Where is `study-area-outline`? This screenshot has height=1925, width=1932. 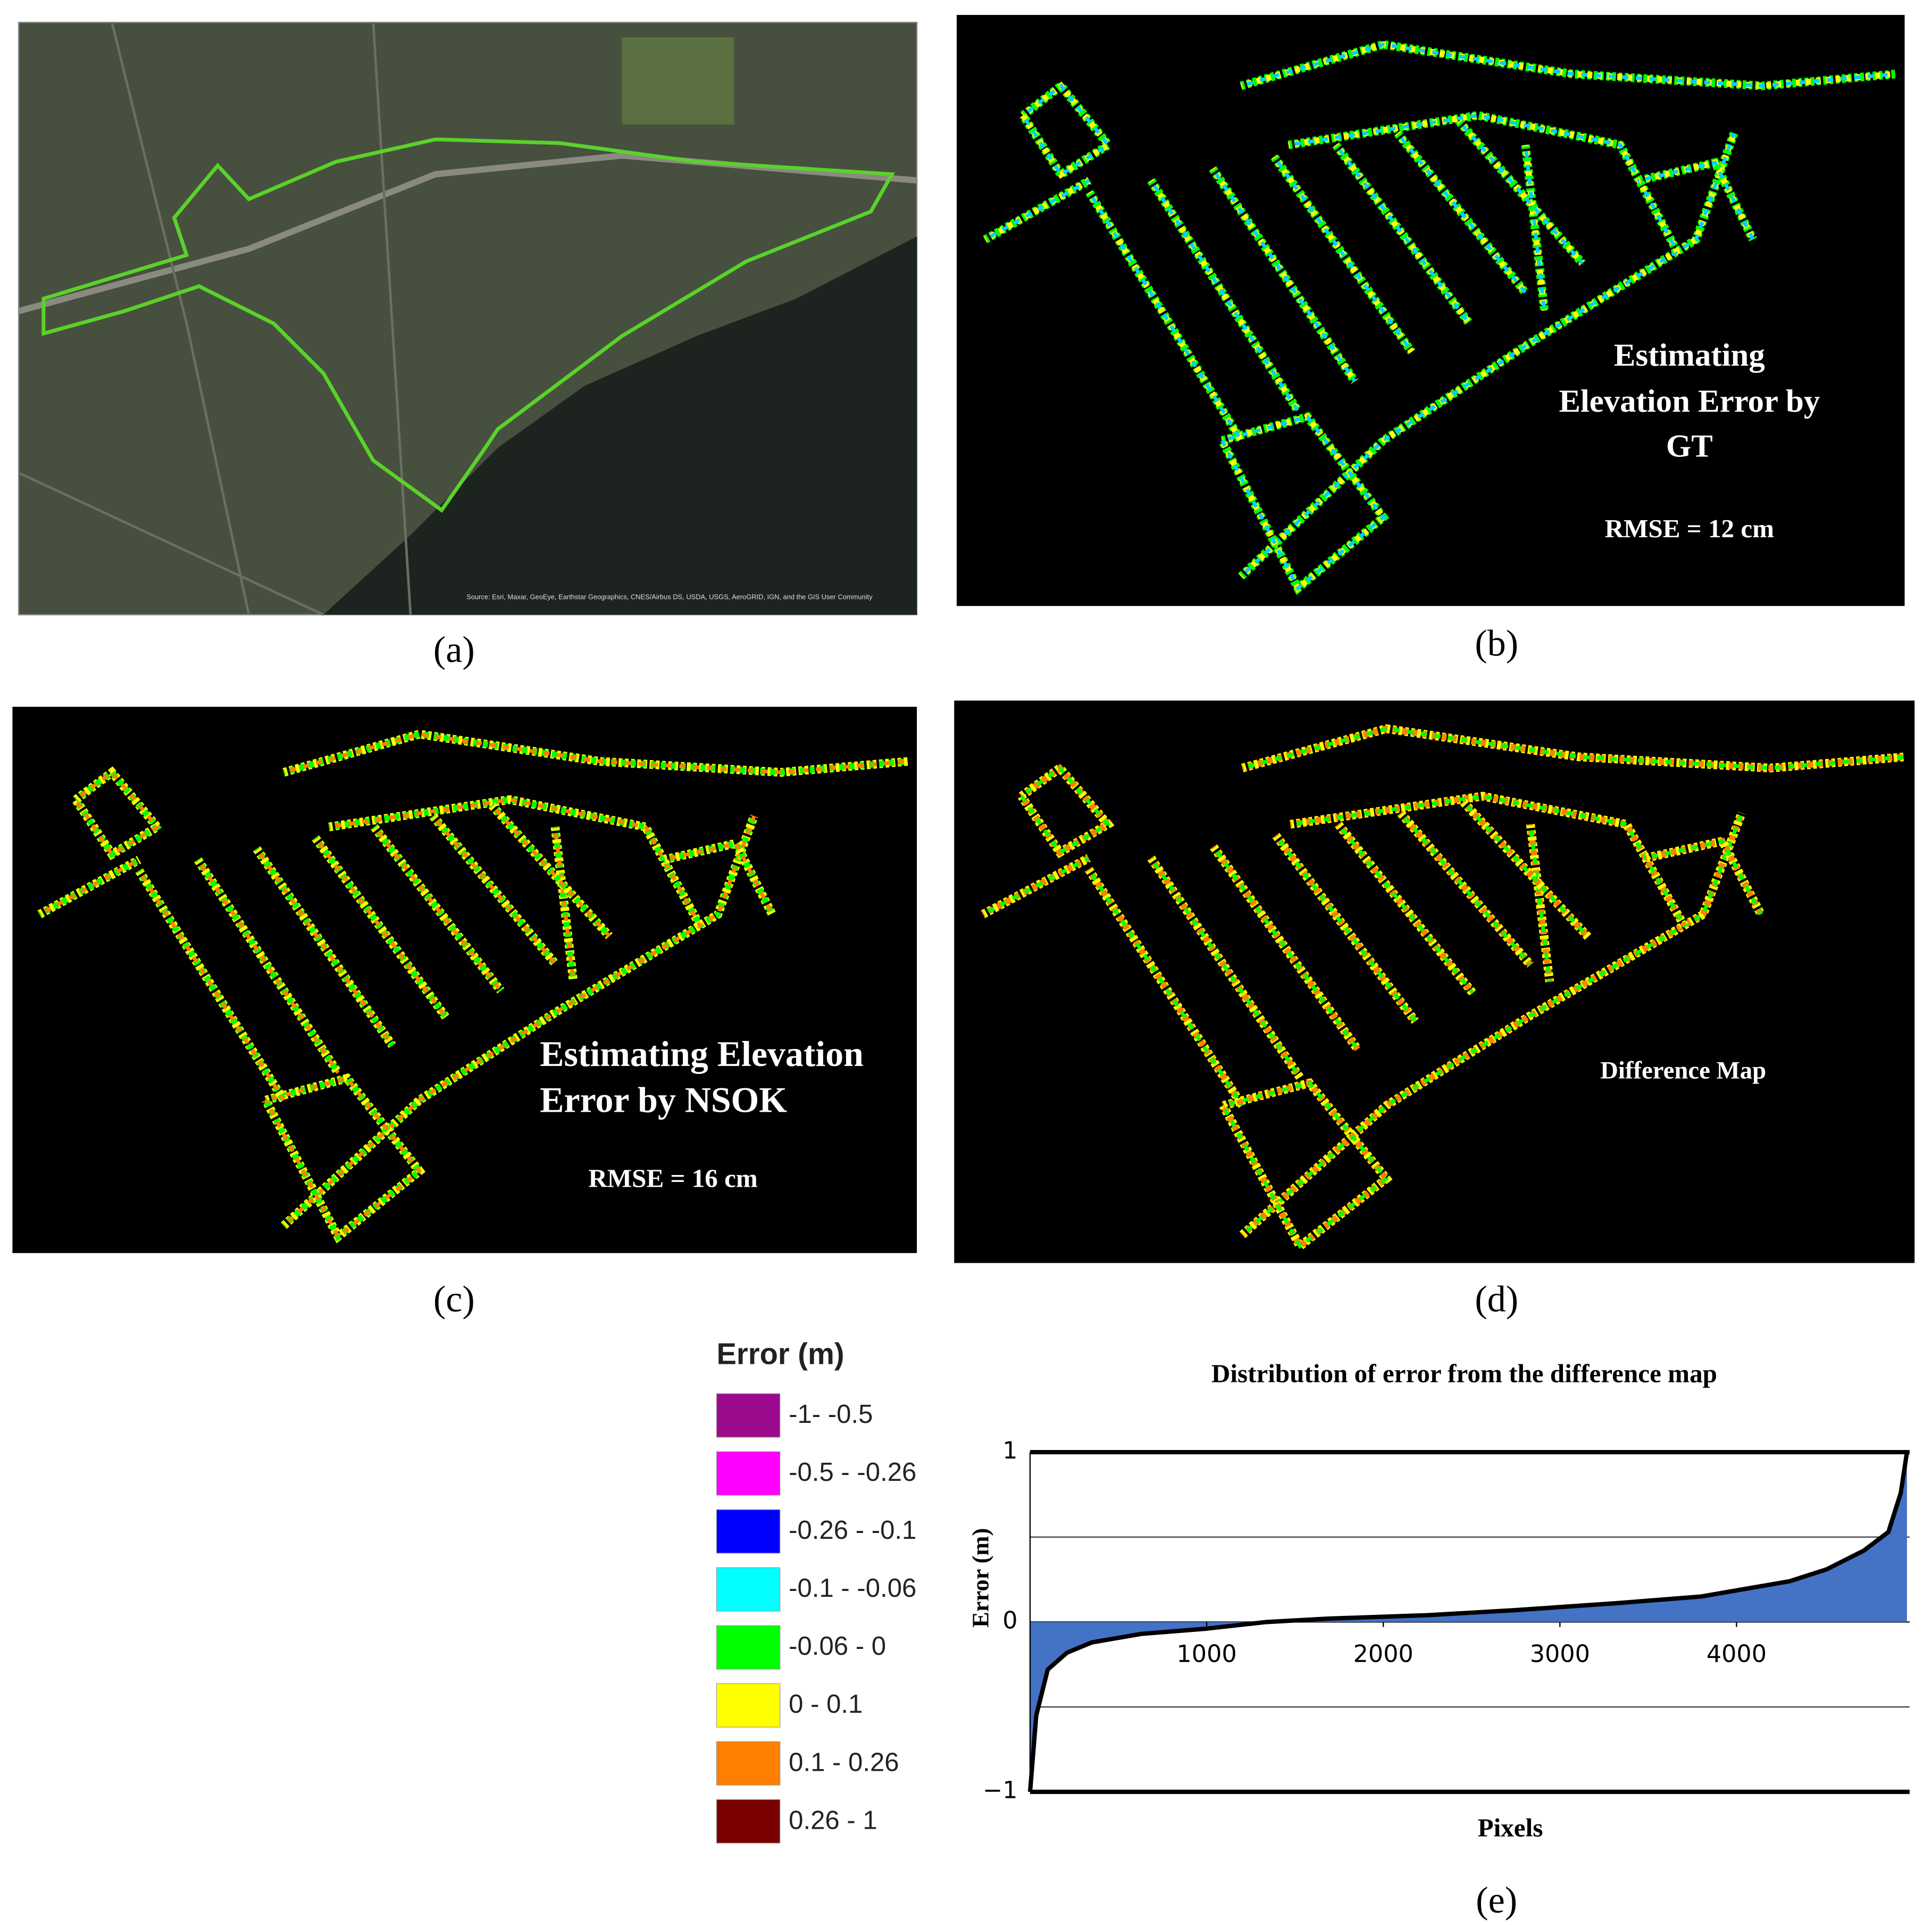 study-area-outline is located at coordinates (468, 325).